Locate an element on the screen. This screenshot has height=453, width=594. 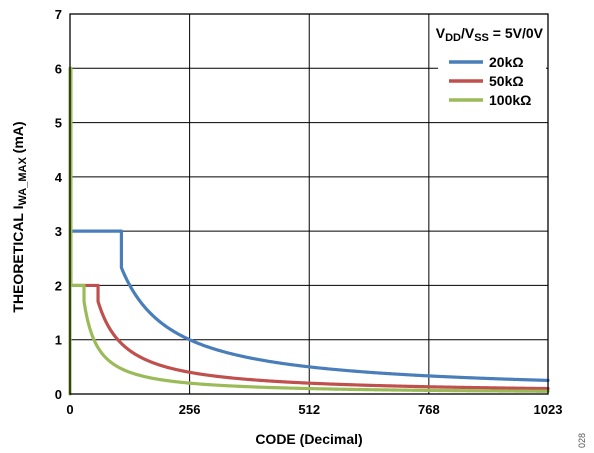
y-tick-label: 1 is located at coordinates (58, 340).